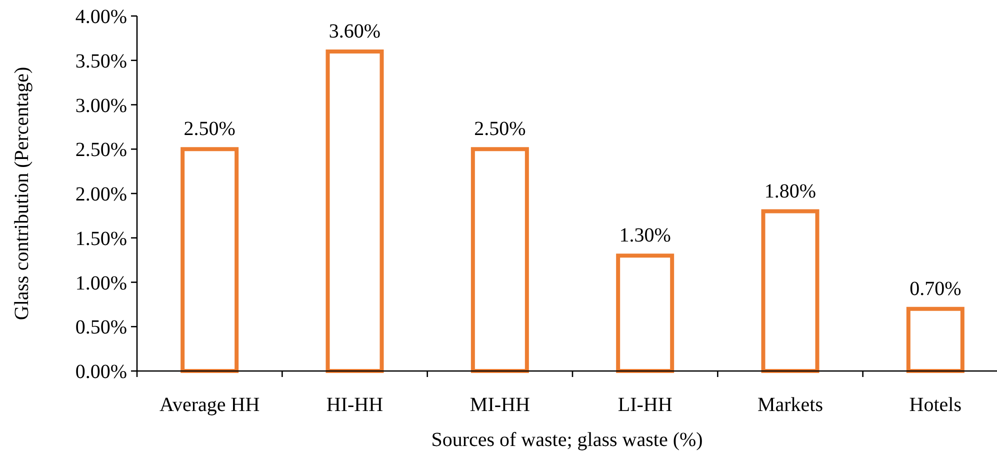  Describe the element at coordinates (790, 191) in the screenshot. I see `data-label: 1.80%` at that location.